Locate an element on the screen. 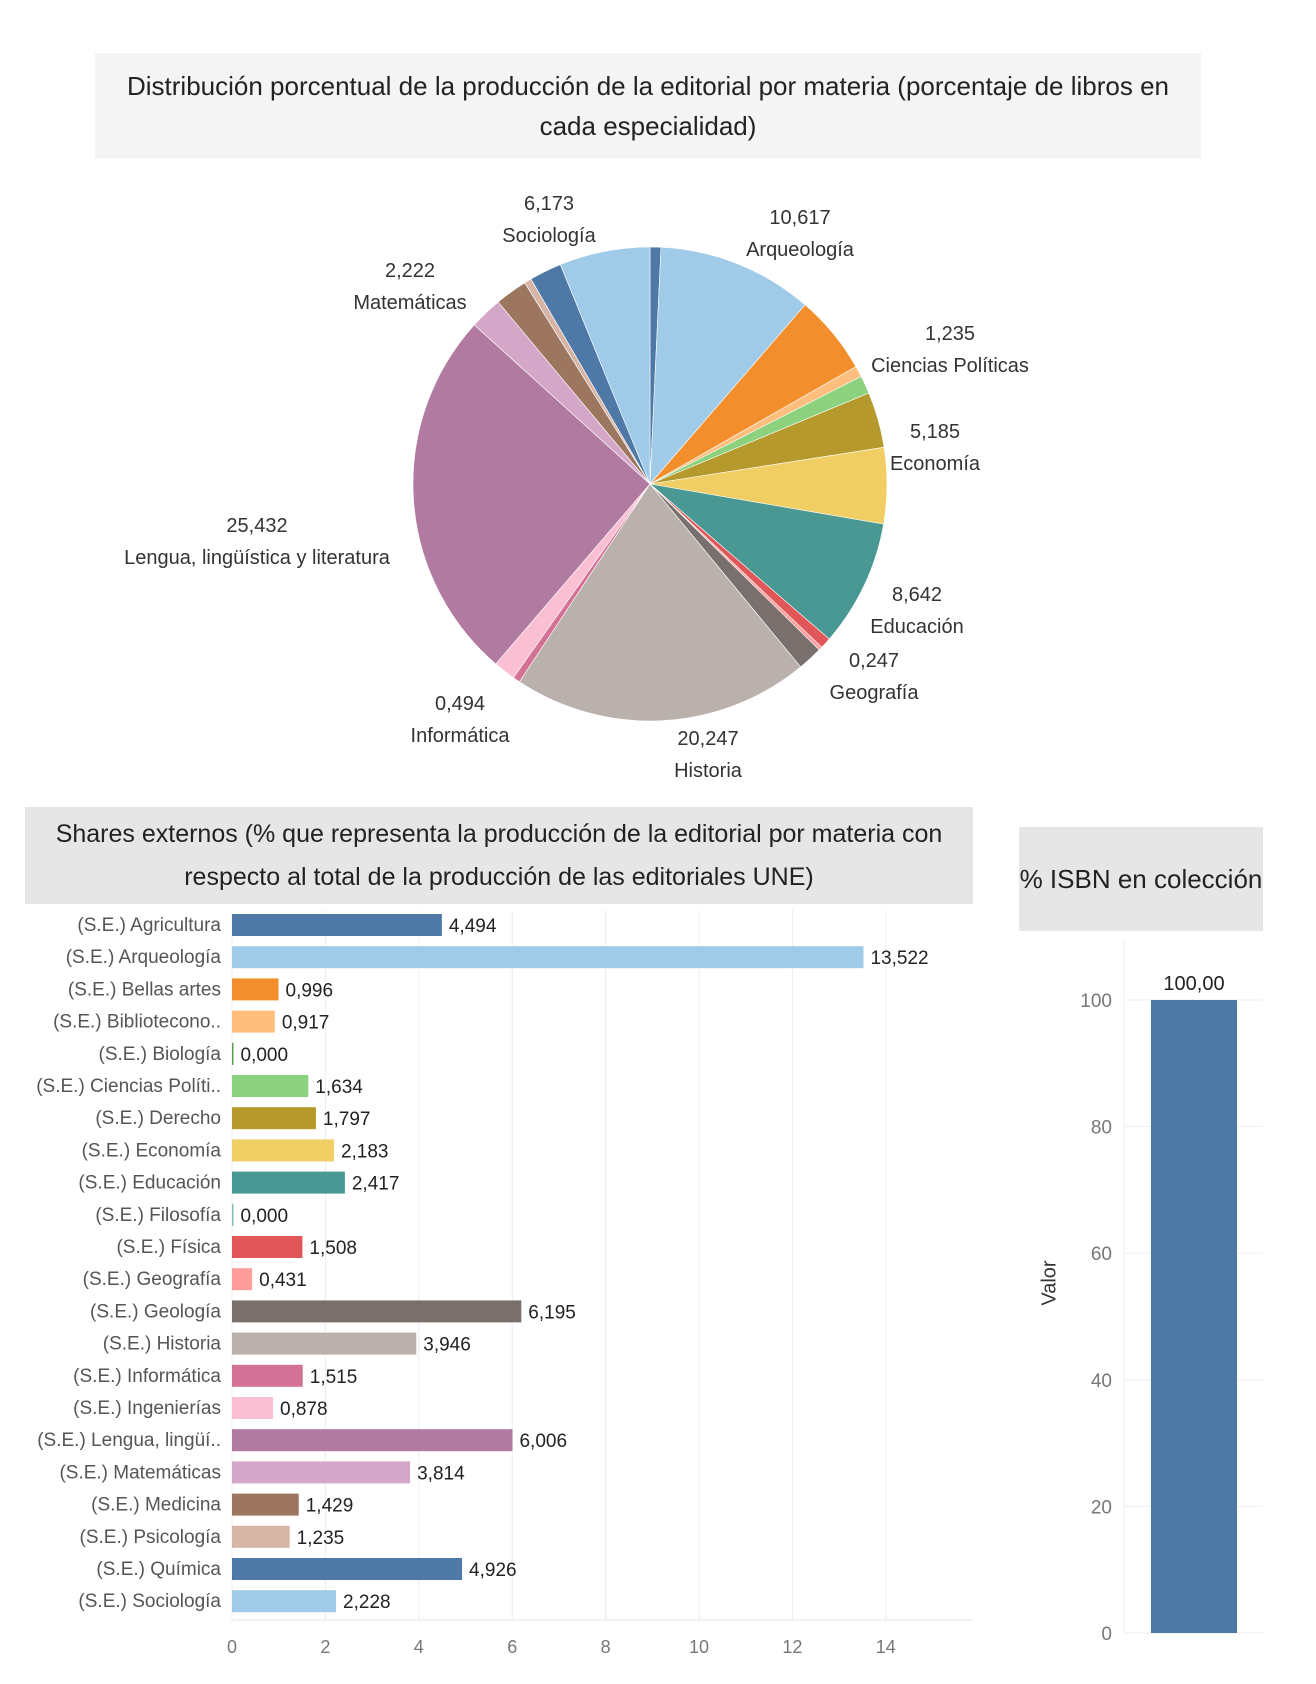  x-tick-label: 2 is located at coordinates (325, 1647).